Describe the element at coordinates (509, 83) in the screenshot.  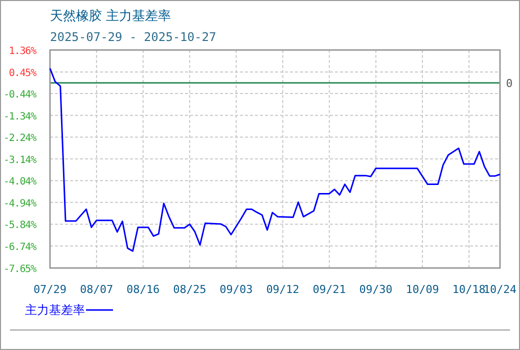
I see `ref-line-label: 0` at that location.